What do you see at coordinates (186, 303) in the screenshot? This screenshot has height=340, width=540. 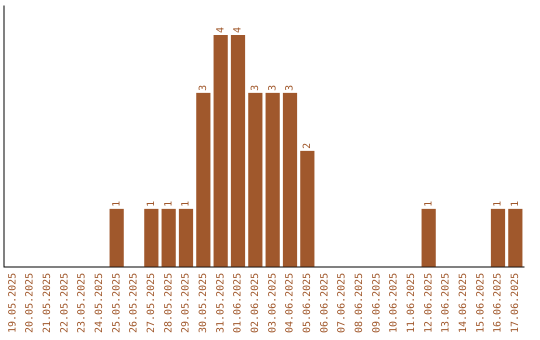 I see `x-tick-label: 29.05.2025` at bounding box center [186, 303].